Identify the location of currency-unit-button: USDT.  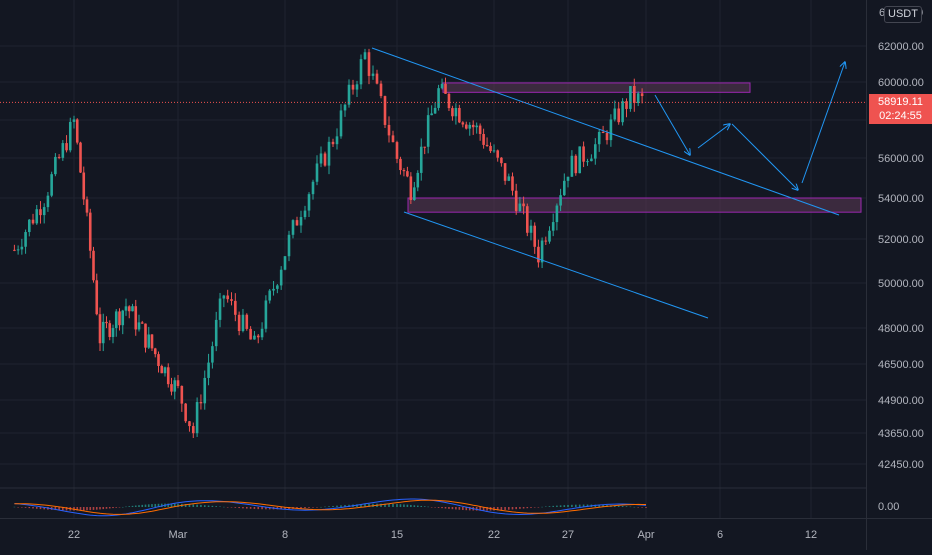
(903, 14).